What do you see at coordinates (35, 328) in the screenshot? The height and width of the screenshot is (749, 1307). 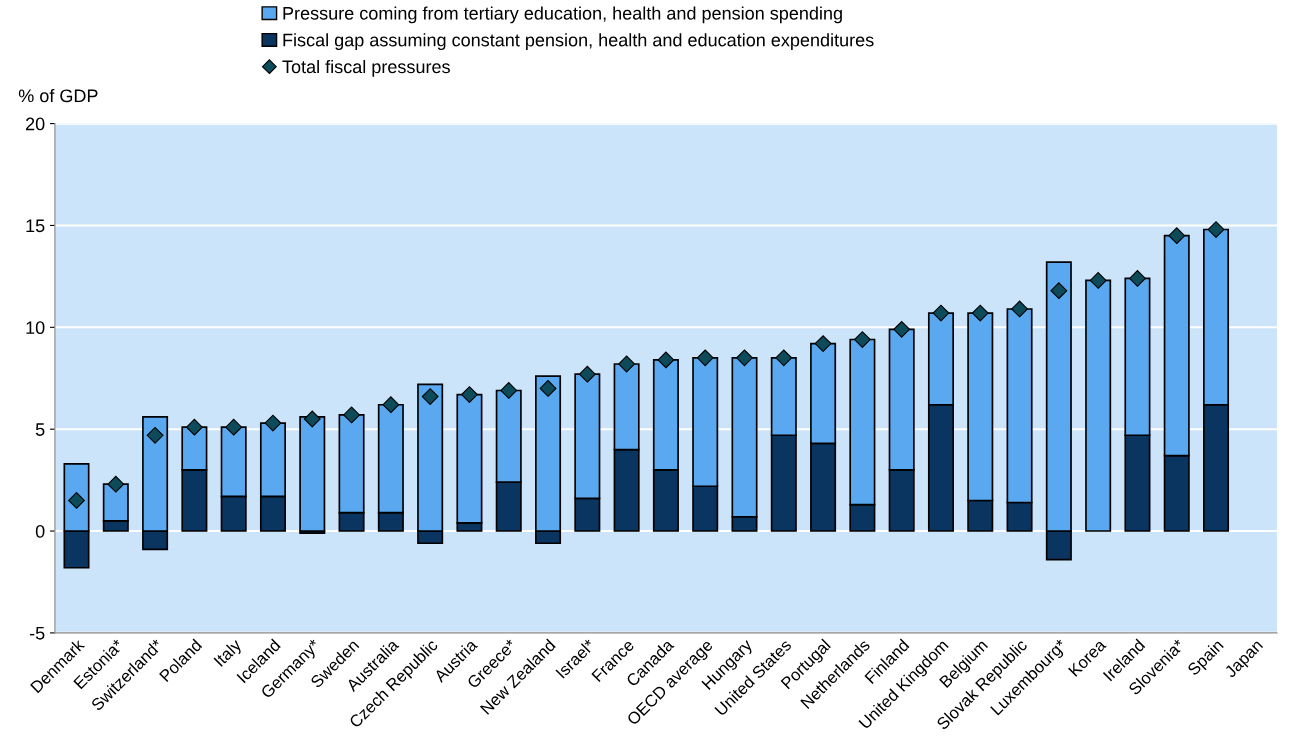 I see `y-tick-label: 10` at bounding box center [35, 328].